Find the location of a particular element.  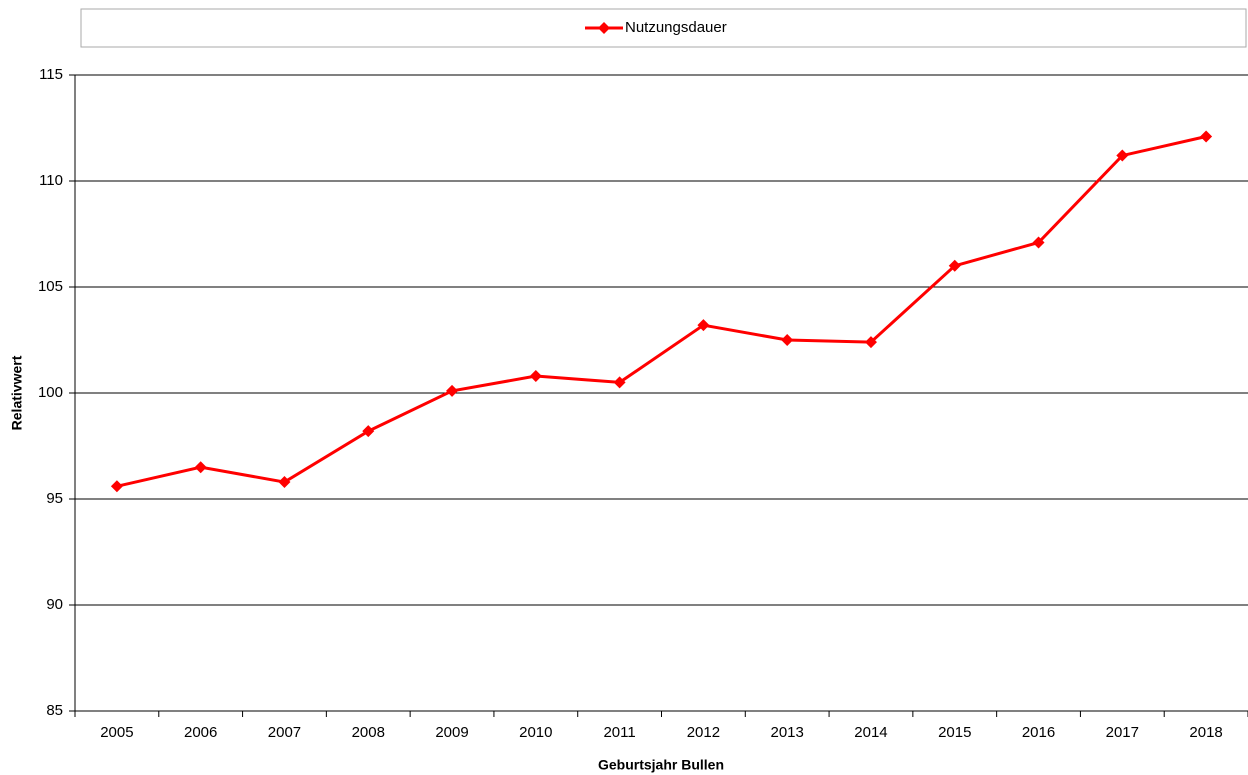

x-axis-label: Geburtsjahr Bullen is located at coordinates (661, 765).